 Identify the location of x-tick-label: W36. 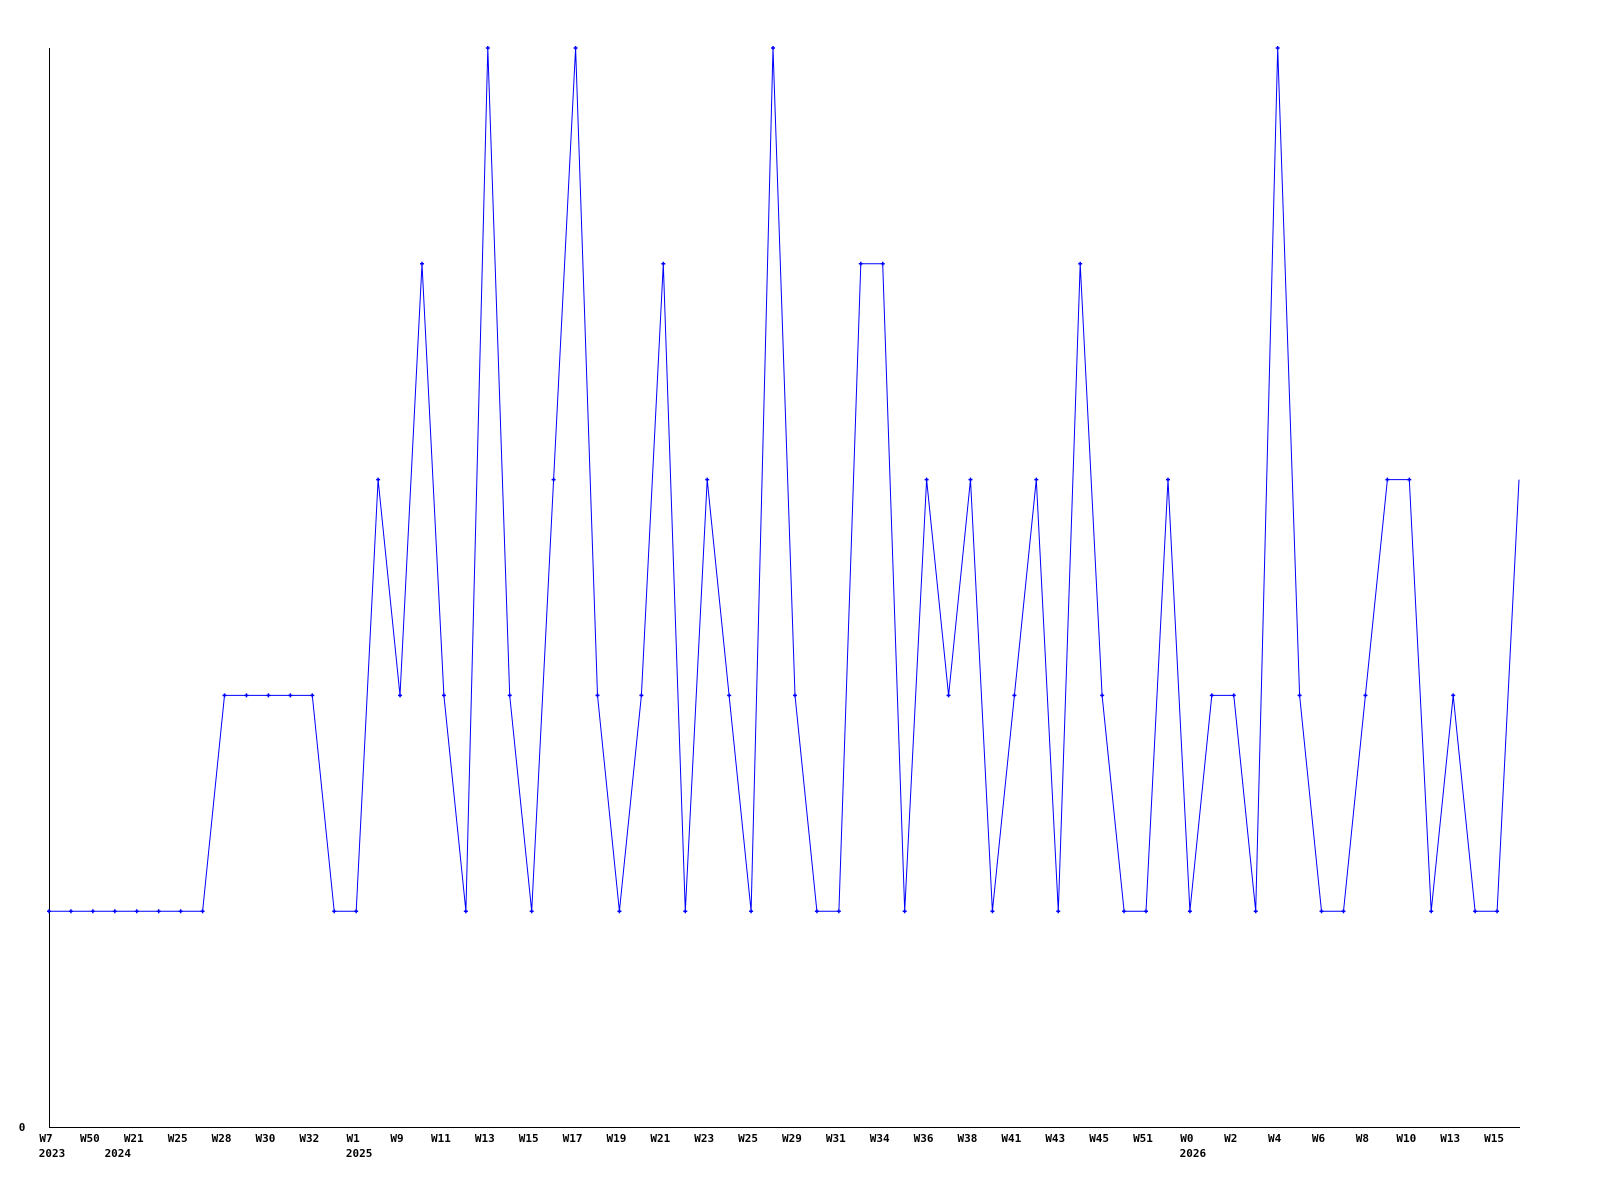
(924, 1138).